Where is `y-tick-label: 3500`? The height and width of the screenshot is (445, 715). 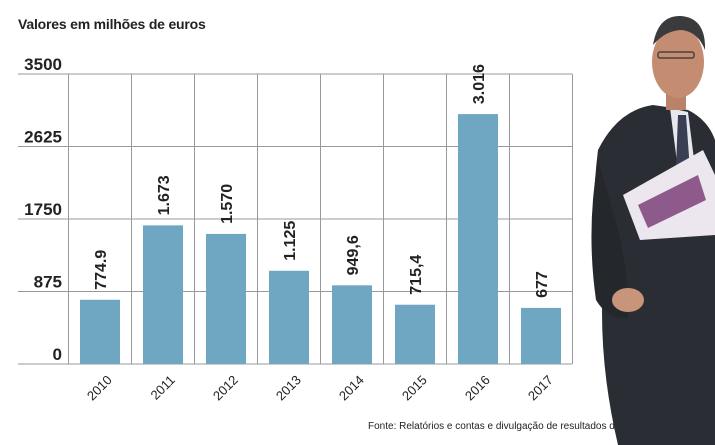
y-tick-label: 3500 is located at coordinates (43, 64).